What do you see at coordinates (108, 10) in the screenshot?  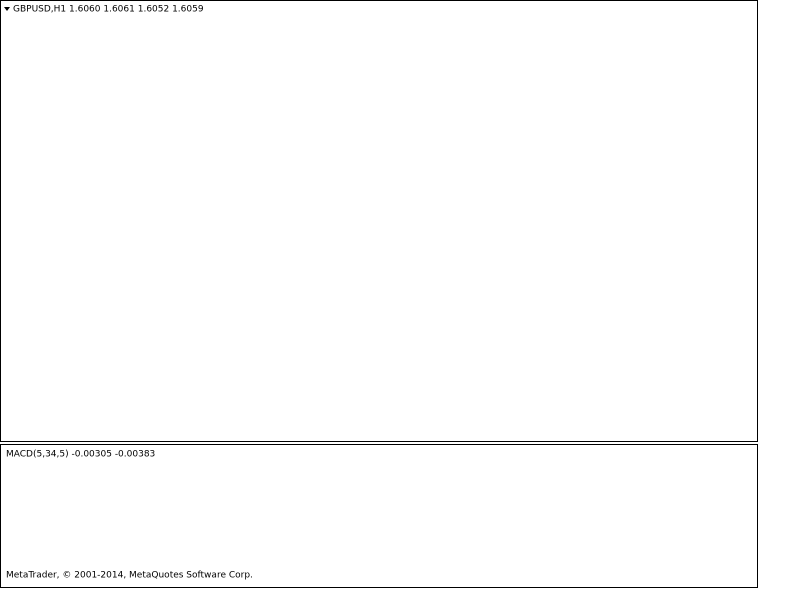 I see `chart-title: GBPUSD,H1 1.6060 1.6061 1.6052 1.6059` at bounding box center [108, 10].